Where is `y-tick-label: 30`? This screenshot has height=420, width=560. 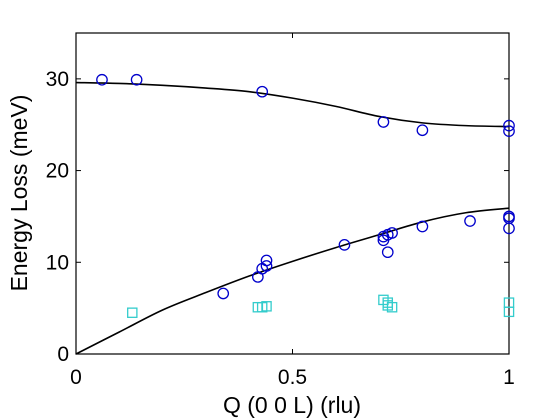
y-tick-label: 30 is located at coordinates (57, 79).